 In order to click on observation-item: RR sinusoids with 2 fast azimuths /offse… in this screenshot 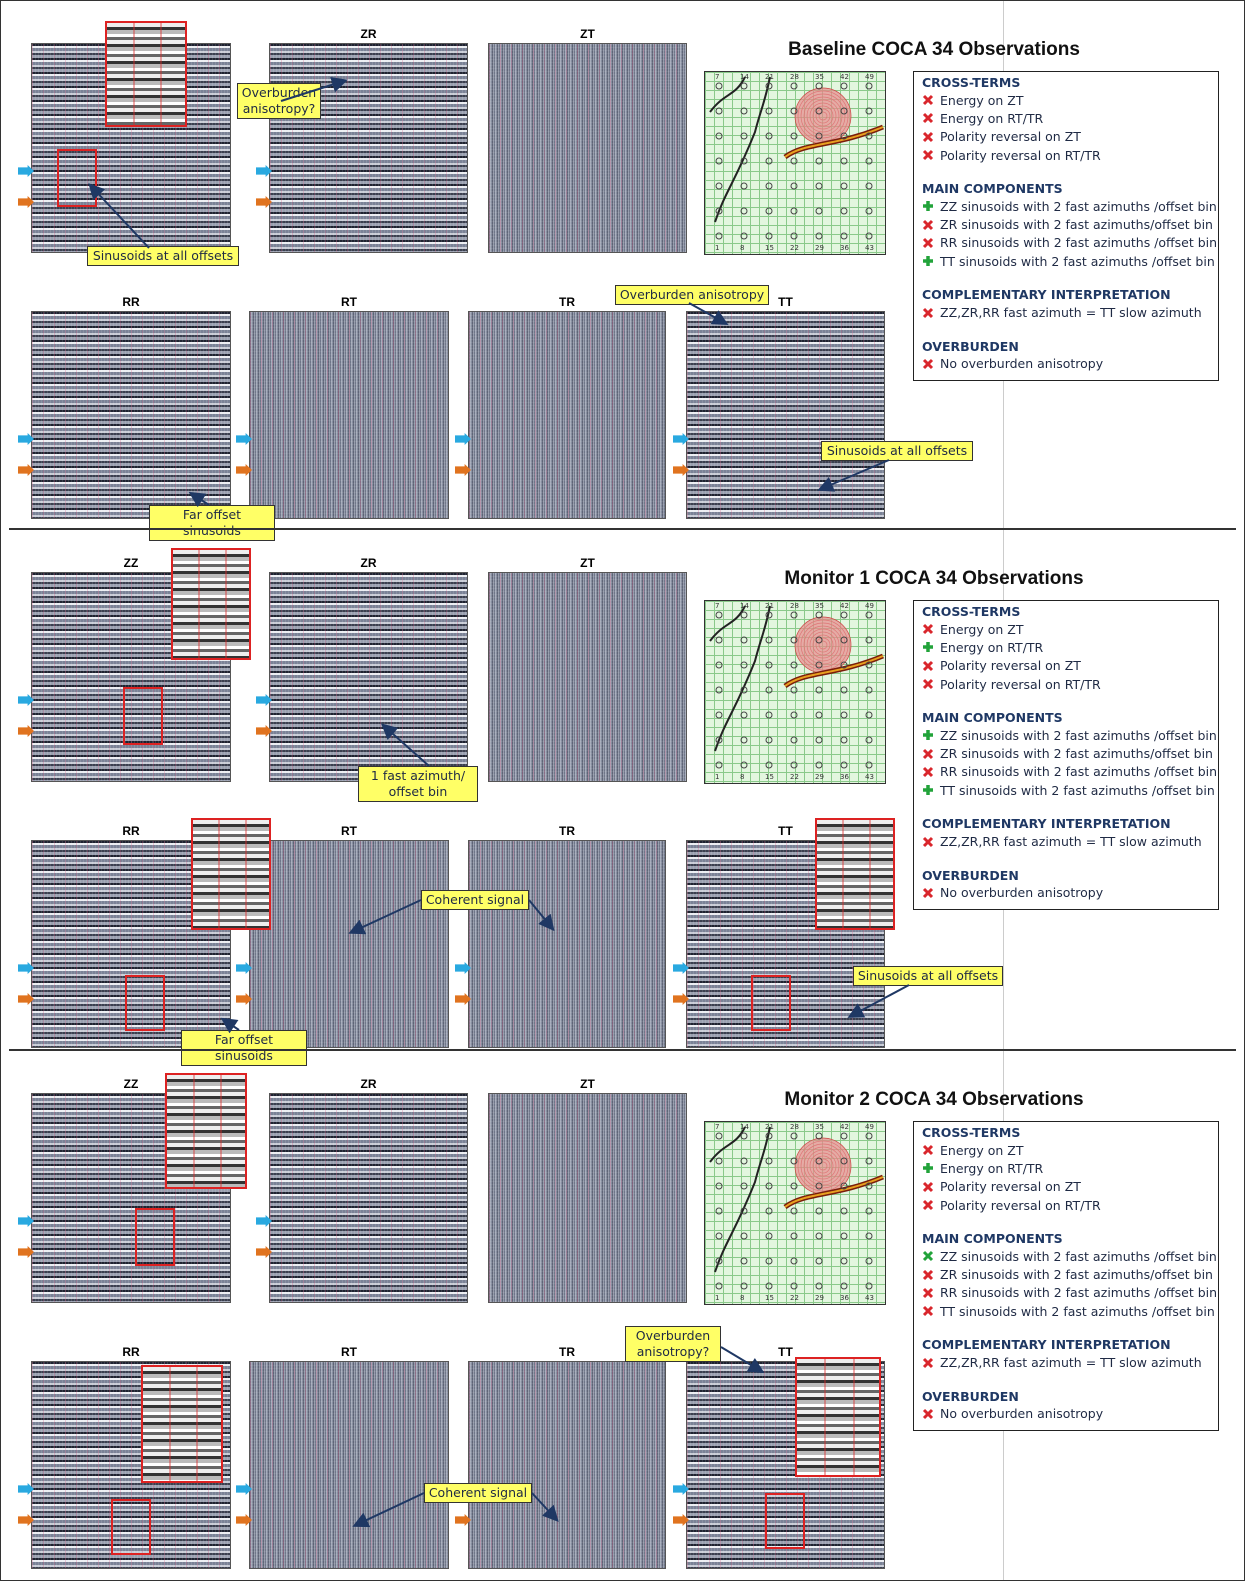, I will do `click(1069, 772)`.